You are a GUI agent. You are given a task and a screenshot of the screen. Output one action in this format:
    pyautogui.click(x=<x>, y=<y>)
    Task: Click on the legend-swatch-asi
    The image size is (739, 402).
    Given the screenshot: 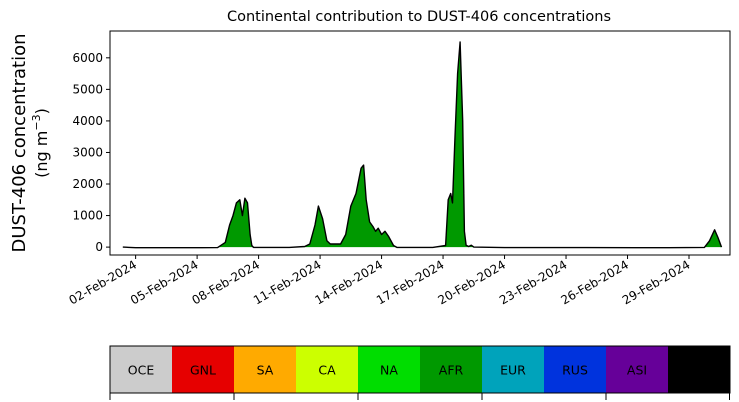 What is the action you would take?
    pyautogui.click(x=637, y=369)
    